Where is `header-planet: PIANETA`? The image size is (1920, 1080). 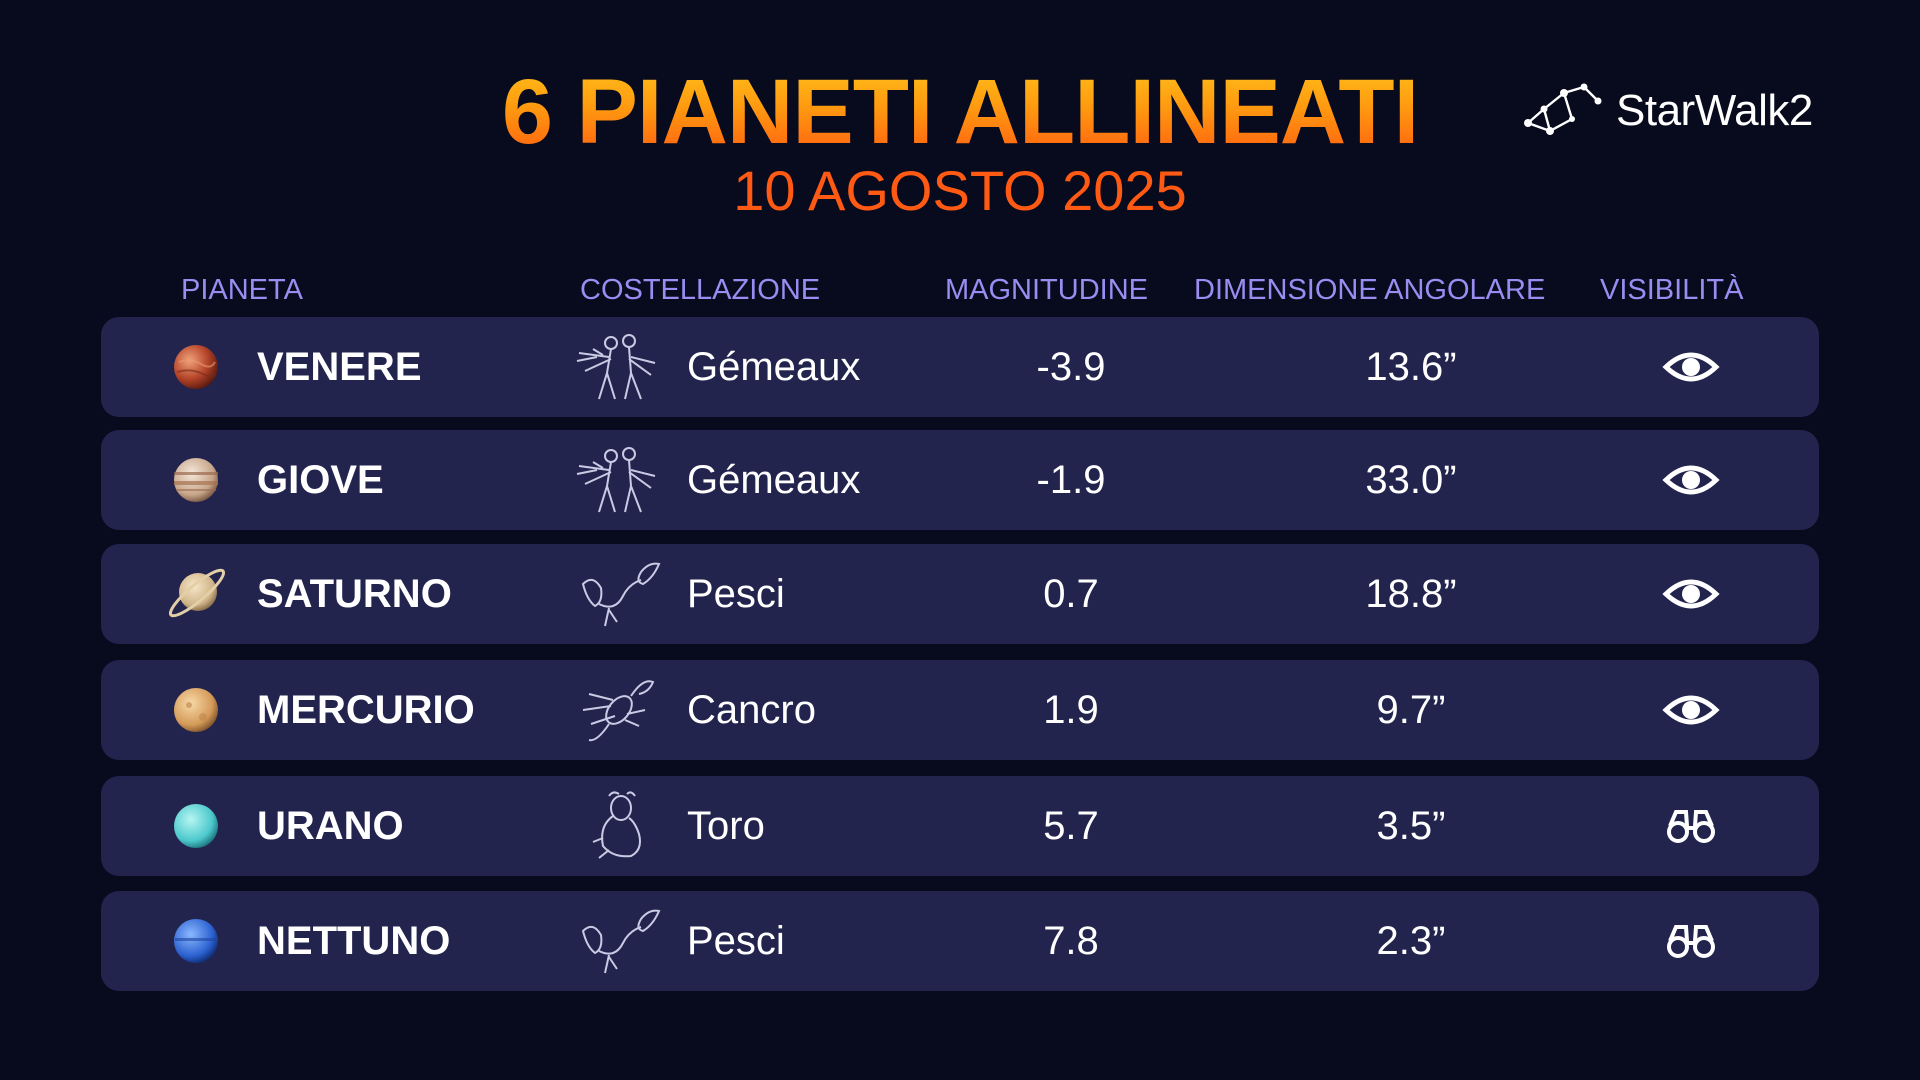
header-planet: PIANETA is located at coordinates (242, 290).